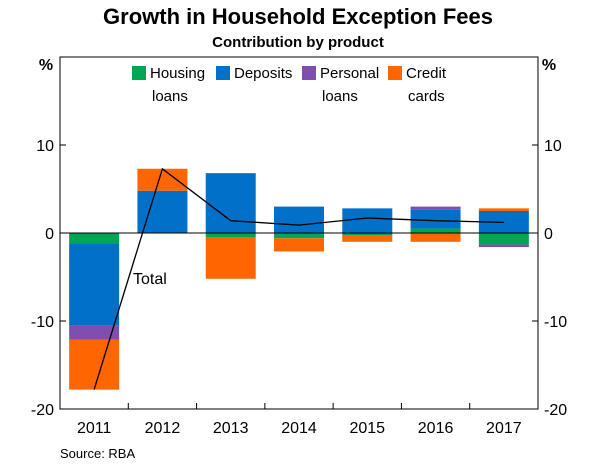 Image resolution: width=597 pixels, height=465 pixels. Describe the element at coordinates (426, 96) in the screenshot. I see `legend-label-3-1: cards` at that location.